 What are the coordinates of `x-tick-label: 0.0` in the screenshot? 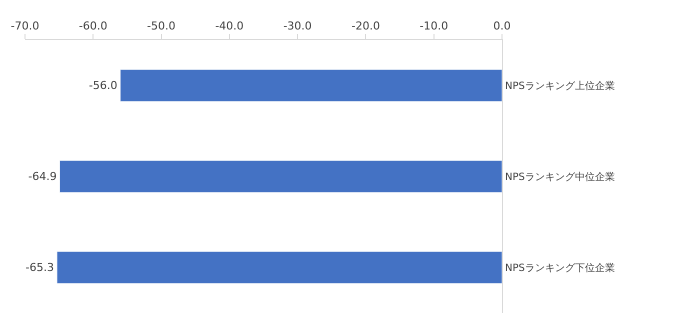 It's located at (502, 26).